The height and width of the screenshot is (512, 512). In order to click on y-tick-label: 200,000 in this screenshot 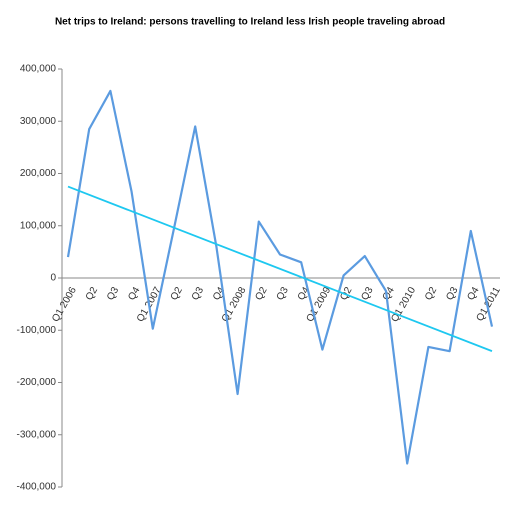, I will do `click(38, 173)`.